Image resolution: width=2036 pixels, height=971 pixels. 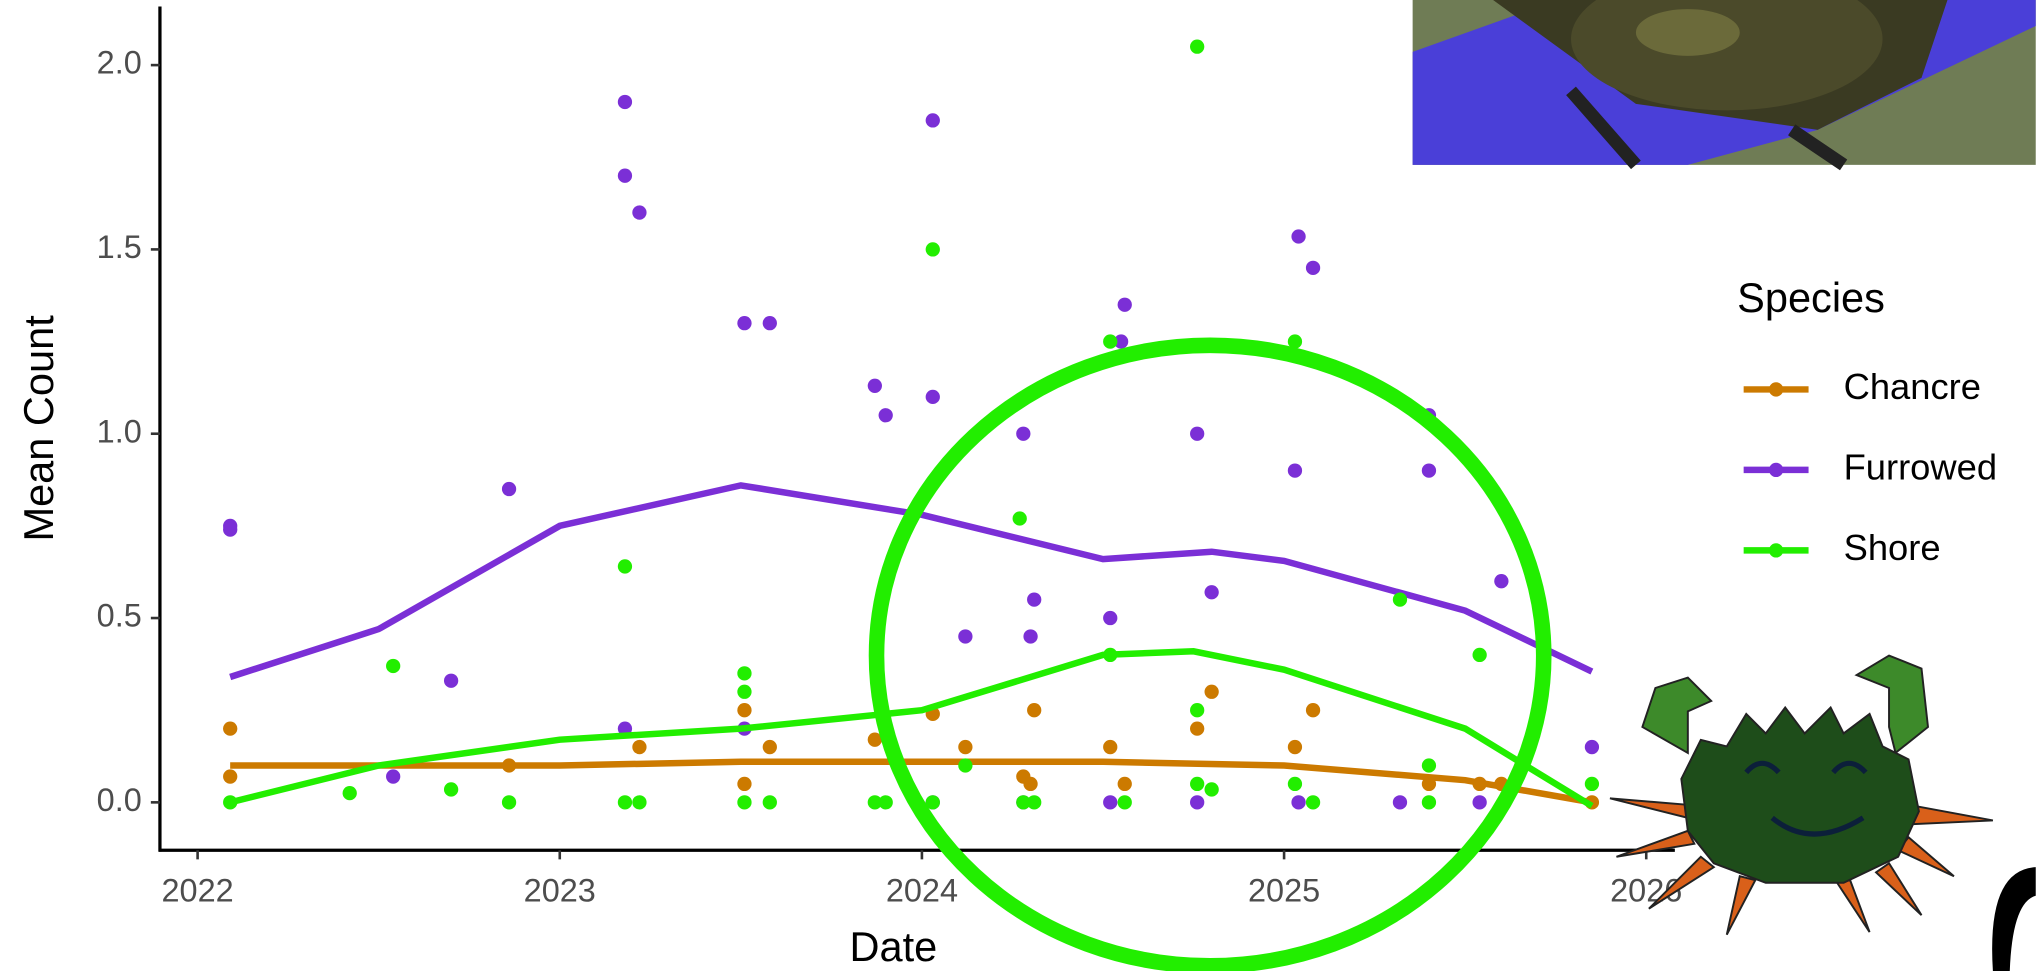 What do you see at coordinates (38, 428) in the screenshot?
I see `y-axis-title: Mean Count` at bounding box center [38, 428].